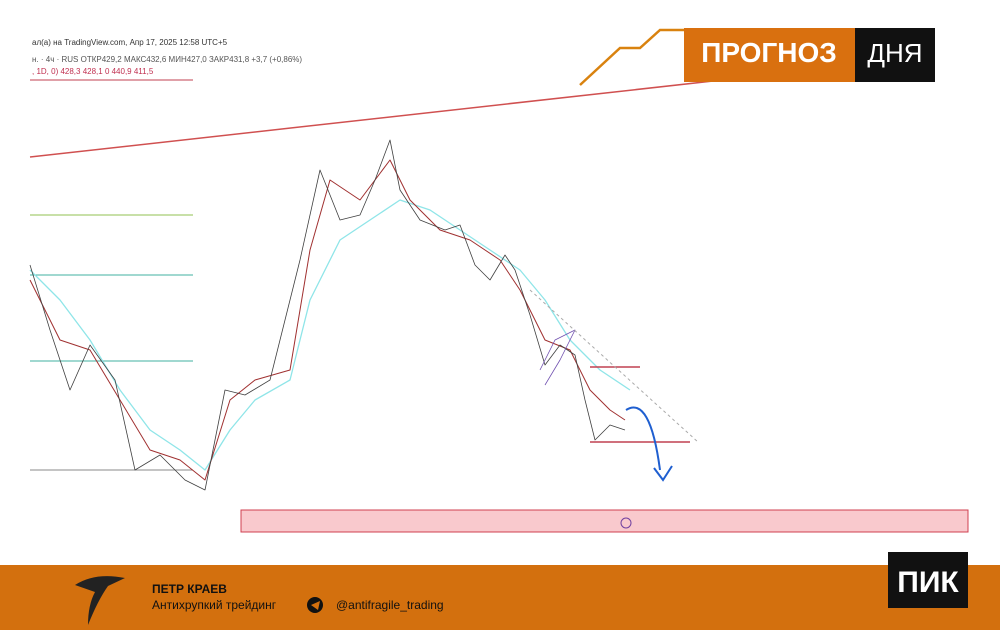 The height and width of the screenshot is (630, 1000). What do you see at coordinates (604, 521) in the screenshot?
I see `target-zone` at bounding box center [604, 521].